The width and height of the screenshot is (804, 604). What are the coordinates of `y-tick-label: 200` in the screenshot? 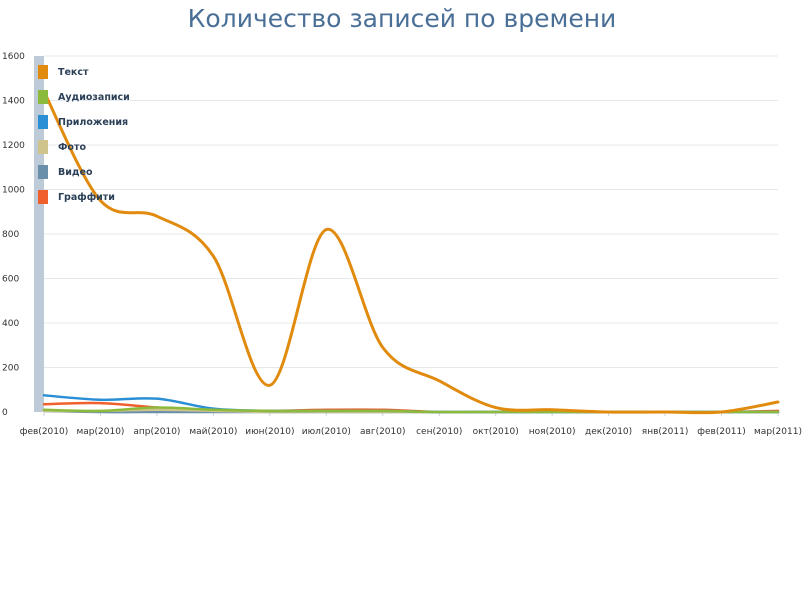 It's located at (10, 369).